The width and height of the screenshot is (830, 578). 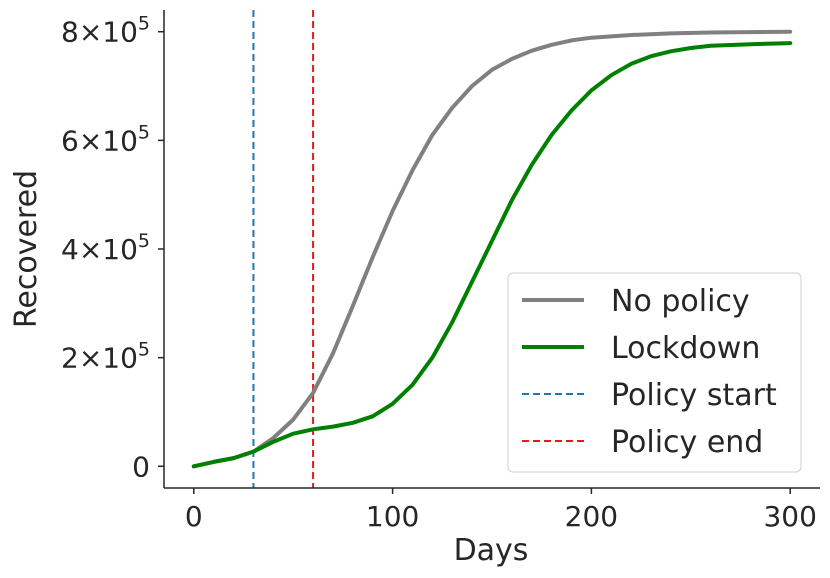 I want to click on x-axis-title: Days, so click(x=491, y=550).